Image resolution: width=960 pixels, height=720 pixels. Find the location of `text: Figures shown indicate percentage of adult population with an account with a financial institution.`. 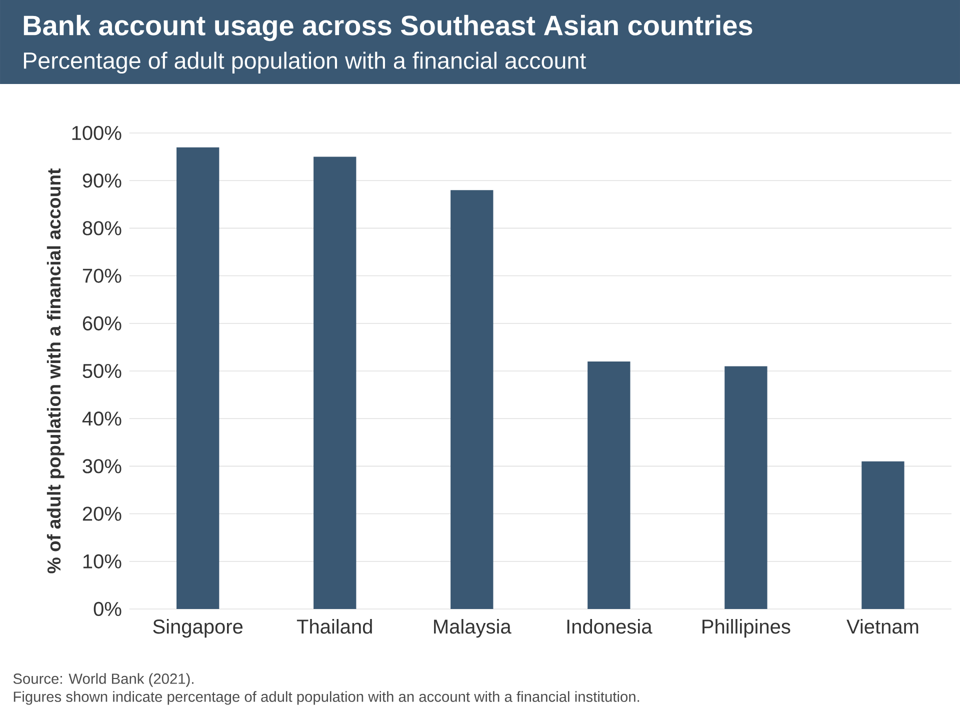

text: Figures shown indicate percentage of adult population with an account with a financial institution. is located at coordinates (327, 698).